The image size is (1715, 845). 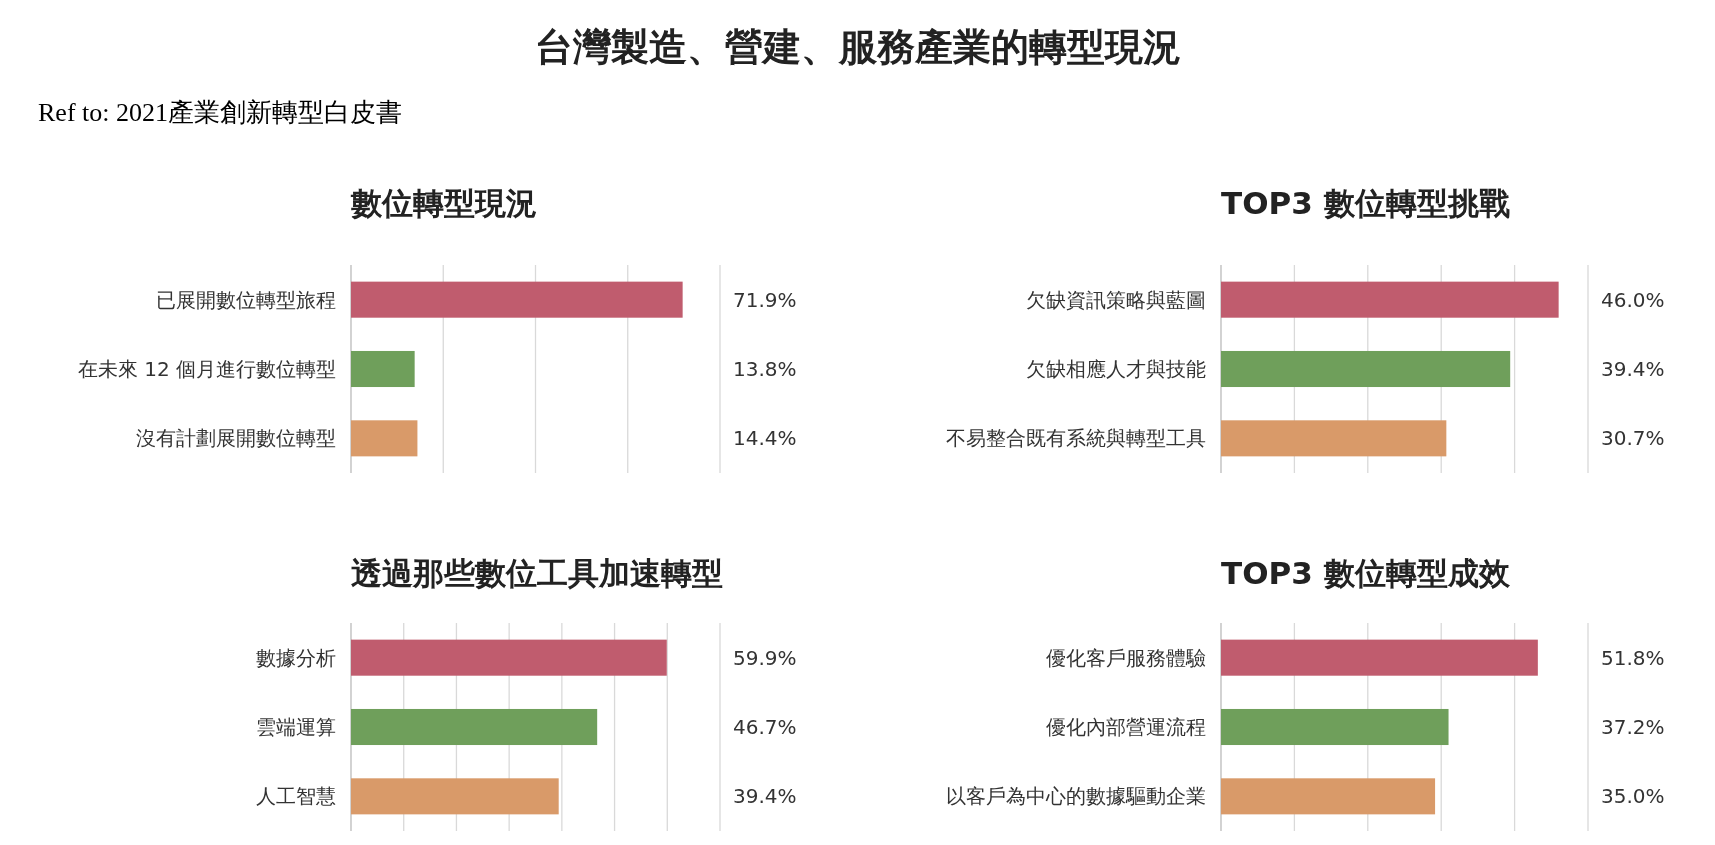 What do you see at coordinates (246, 299) in the screenshot?
I see `category: 已展開數位轉型旅程` at bounding box center [246, 299].